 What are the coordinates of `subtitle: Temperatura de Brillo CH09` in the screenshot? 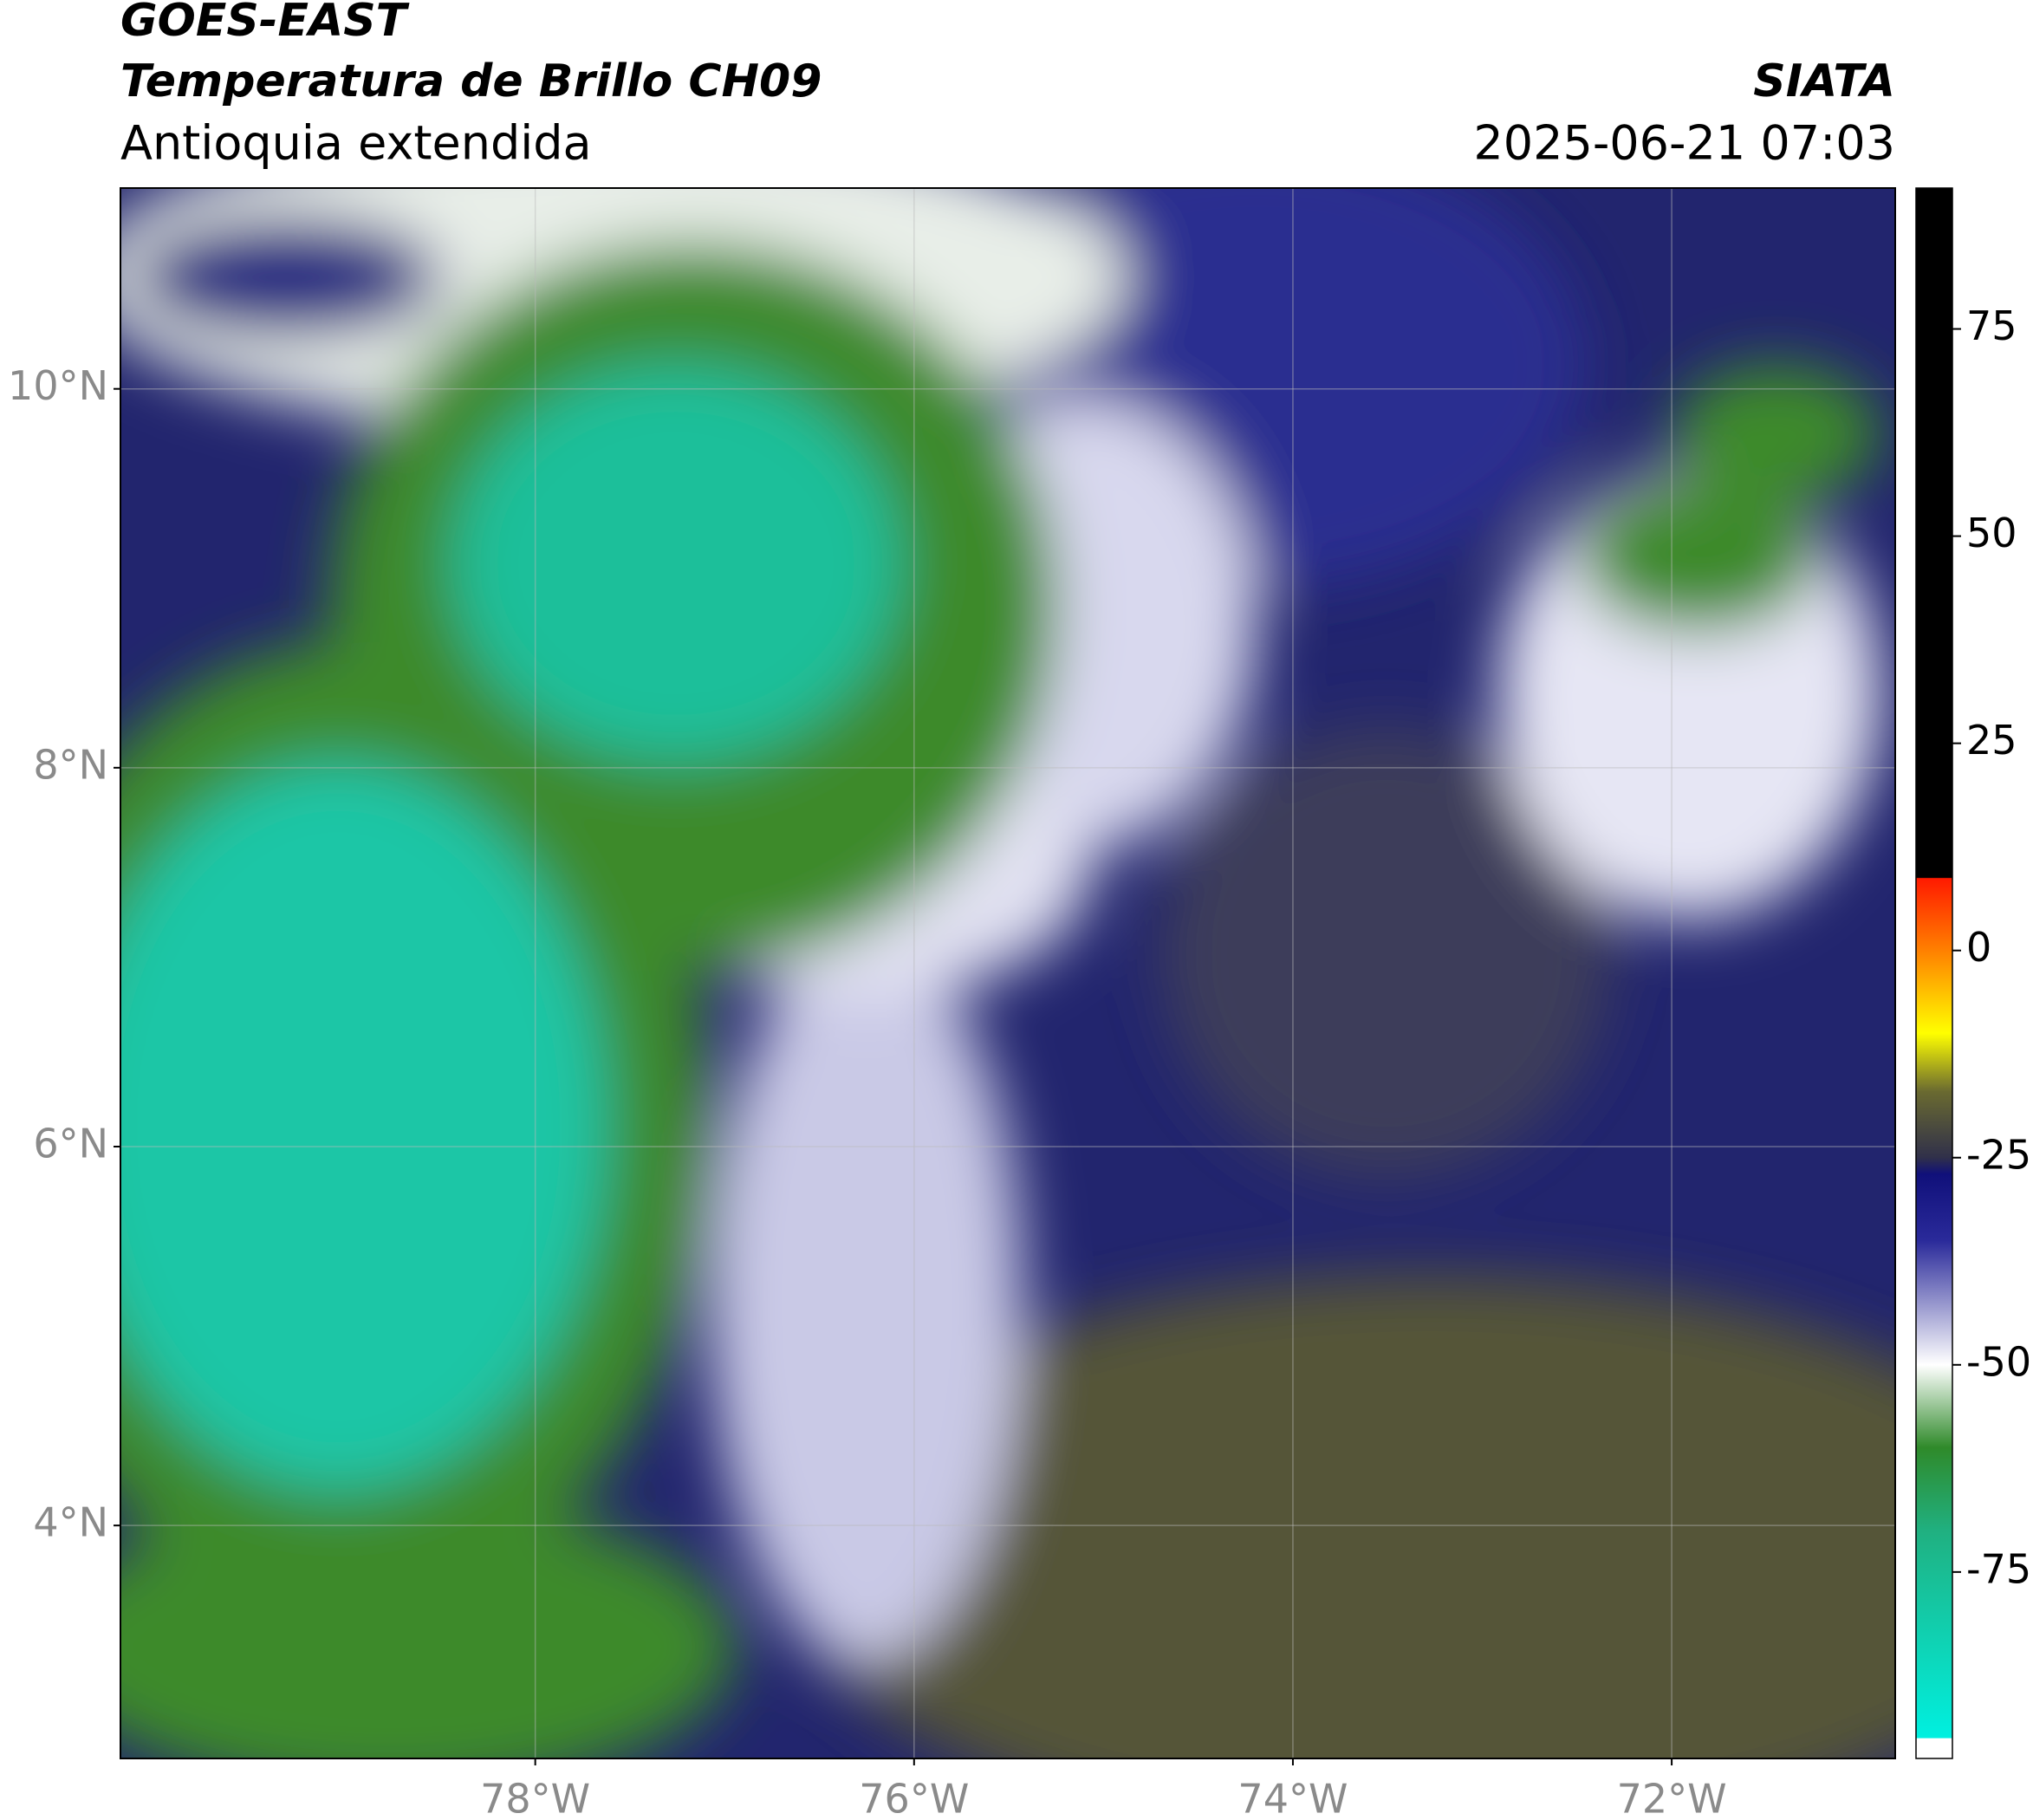 It's located at (471, 81).